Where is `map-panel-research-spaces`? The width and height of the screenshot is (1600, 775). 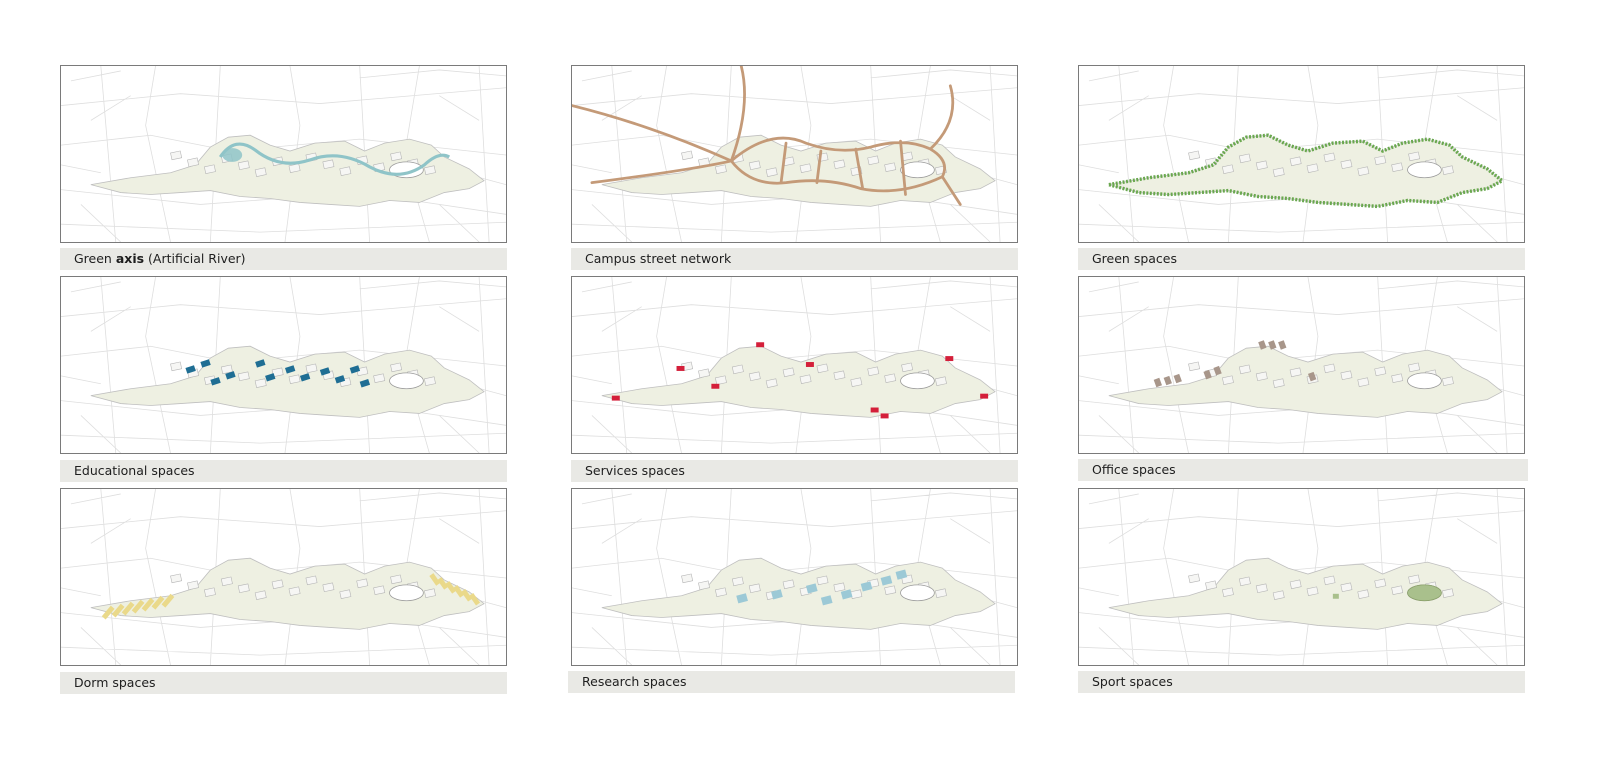 map-panel-research-spaces is located at coordinates (794, 577).